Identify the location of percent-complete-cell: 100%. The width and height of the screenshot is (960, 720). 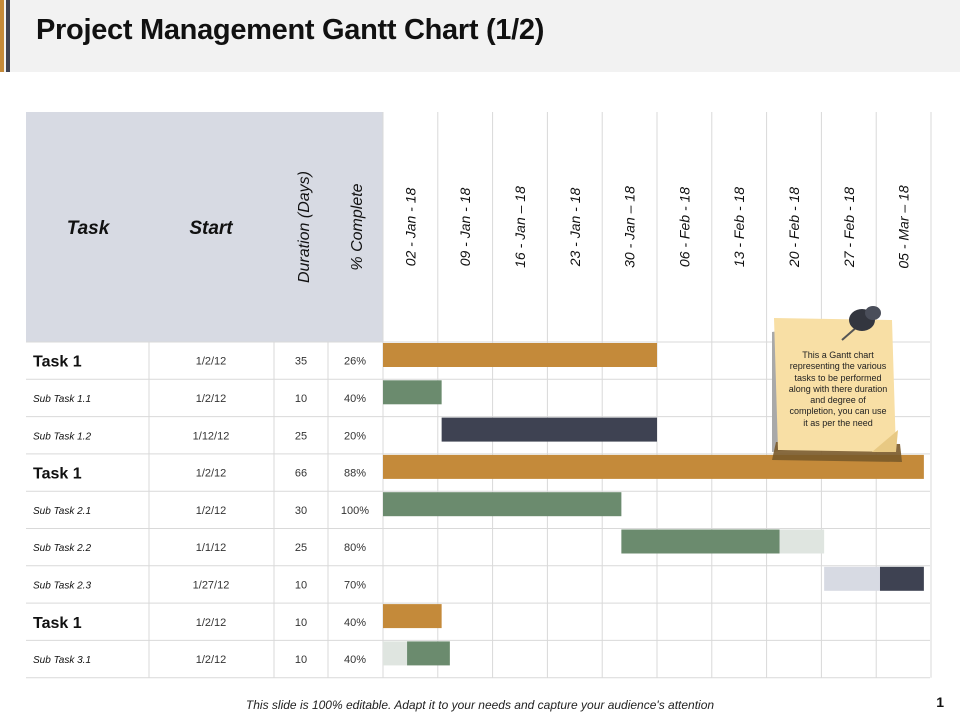
(355, 511).